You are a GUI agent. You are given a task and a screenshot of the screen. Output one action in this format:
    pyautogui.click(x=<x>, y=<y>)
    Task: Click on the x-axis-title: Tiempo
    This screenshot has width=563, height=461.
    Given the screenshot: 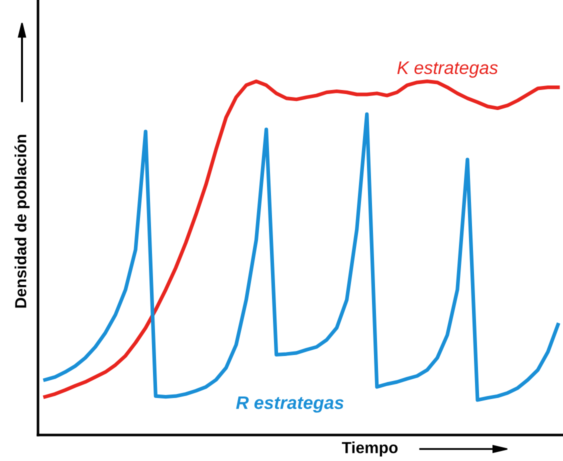 What is the action you would take?
    pyautogui.click(x=370, y=449)
    